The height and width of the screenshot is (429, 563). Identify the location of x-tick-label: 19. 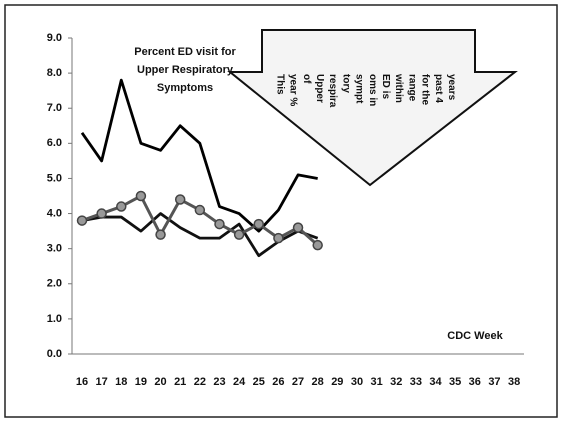
(141, 382).